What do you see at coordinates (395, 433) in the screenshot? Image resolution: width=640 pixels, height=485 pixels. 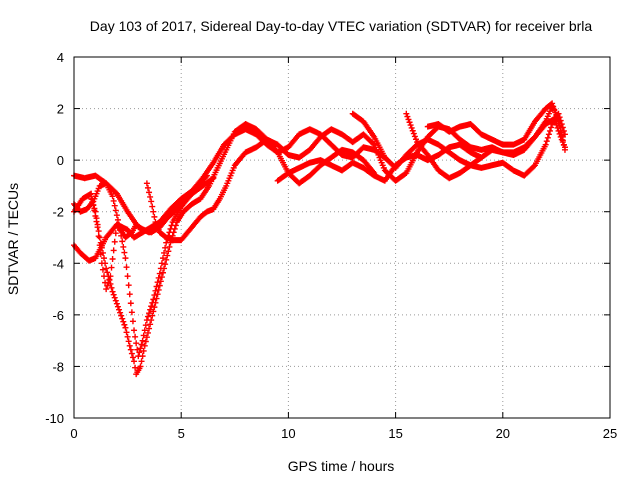 I see `x-tick-label: 15` at bounding box center [395, 433].